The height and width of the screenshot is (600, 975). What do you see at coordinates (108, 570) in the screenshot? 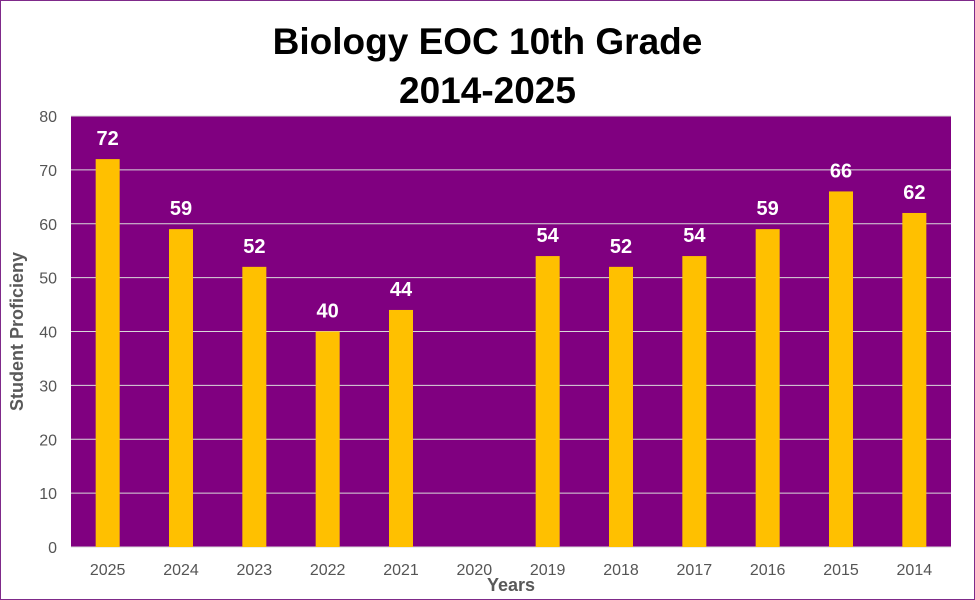
I see `x-tick-label: 2025` at bounding box center [108, 570].